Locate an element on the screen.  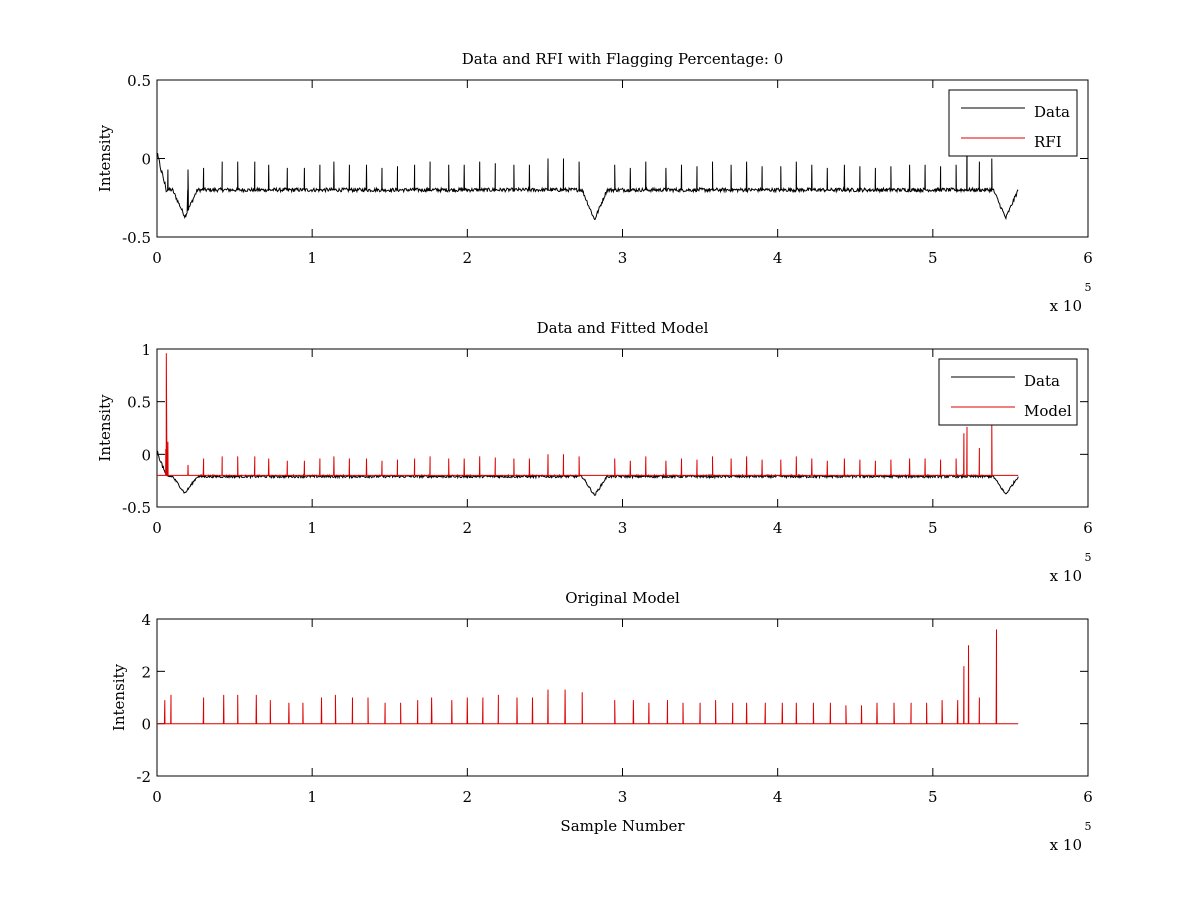
y-tick-label: -2 is located at coordinates (143, 777).